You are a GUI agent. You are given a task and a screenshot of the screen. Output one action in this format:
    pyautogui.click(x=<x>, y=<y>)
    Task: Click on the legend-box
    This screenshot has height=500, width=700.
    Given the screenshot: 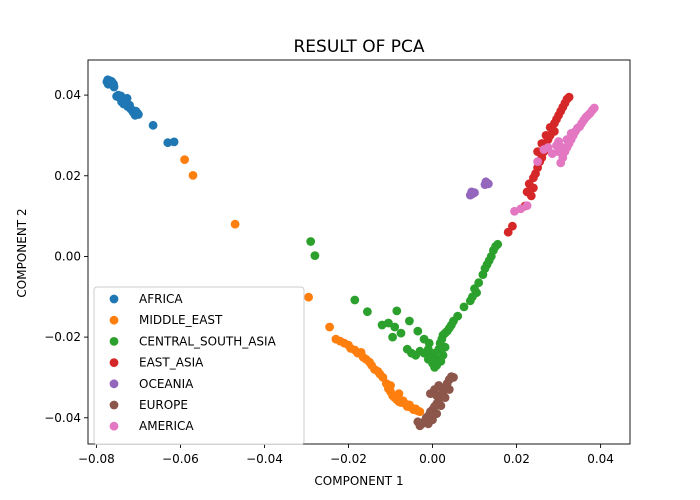 What is the action you would take?
    pyautogui.click(x=199, y=365)
    